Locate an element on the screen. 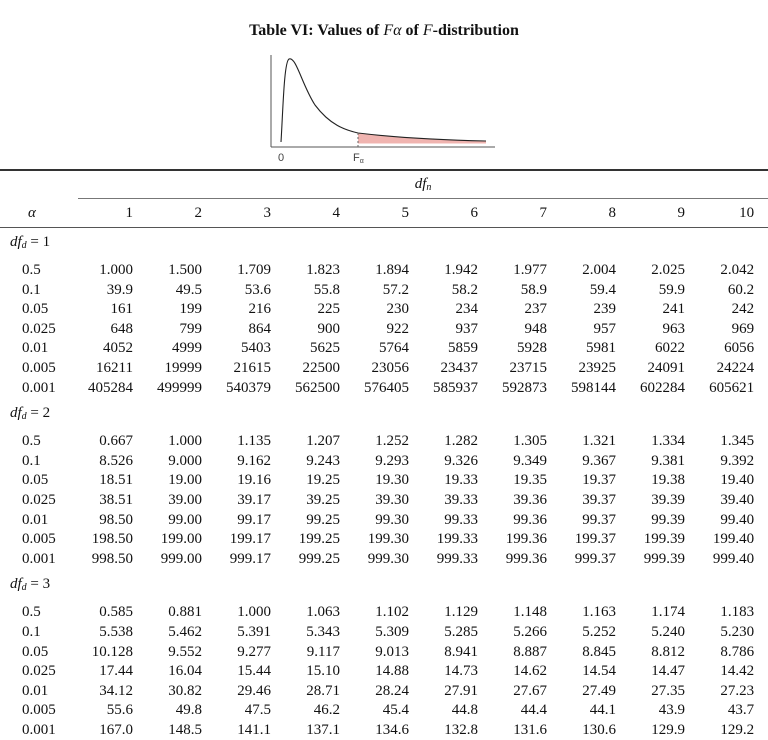 The image size is (768, 740). value-cell: 19.25 is located at coordinates (323, 480).